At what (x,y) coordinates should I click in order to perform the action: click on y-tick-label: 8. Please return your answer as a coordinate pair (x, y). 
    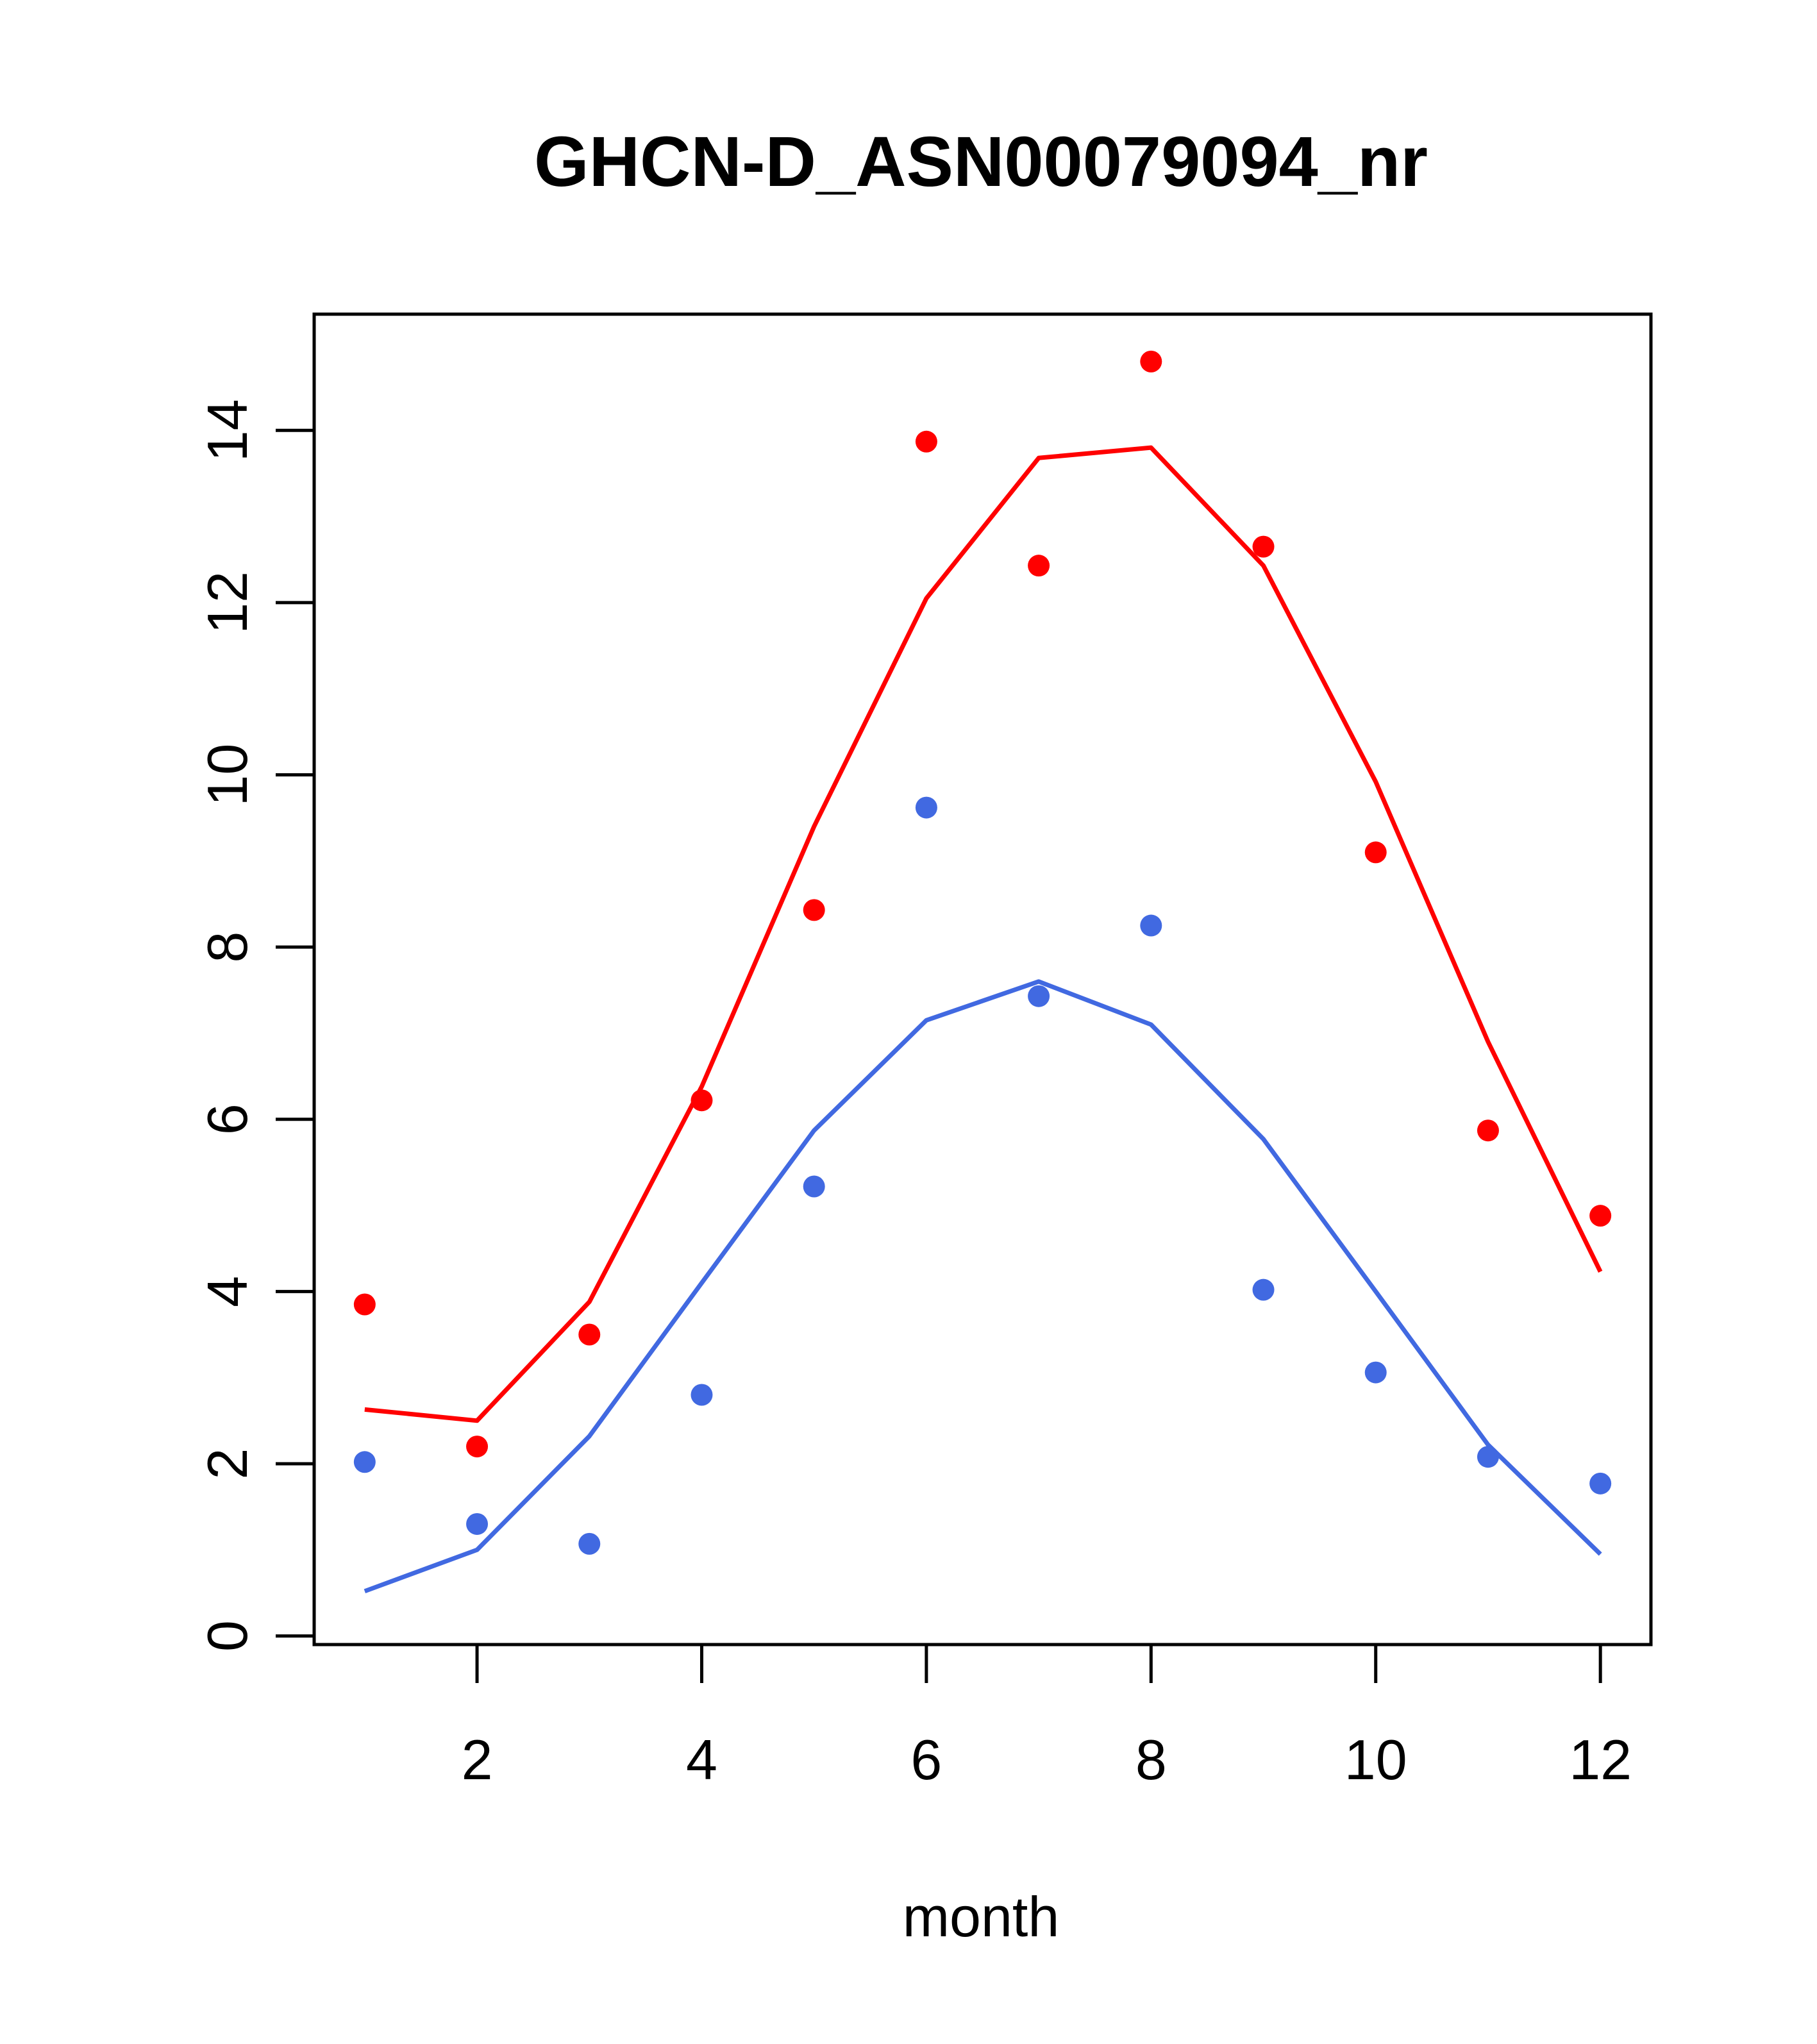
    Looking at the image, I should click on (227, 948).